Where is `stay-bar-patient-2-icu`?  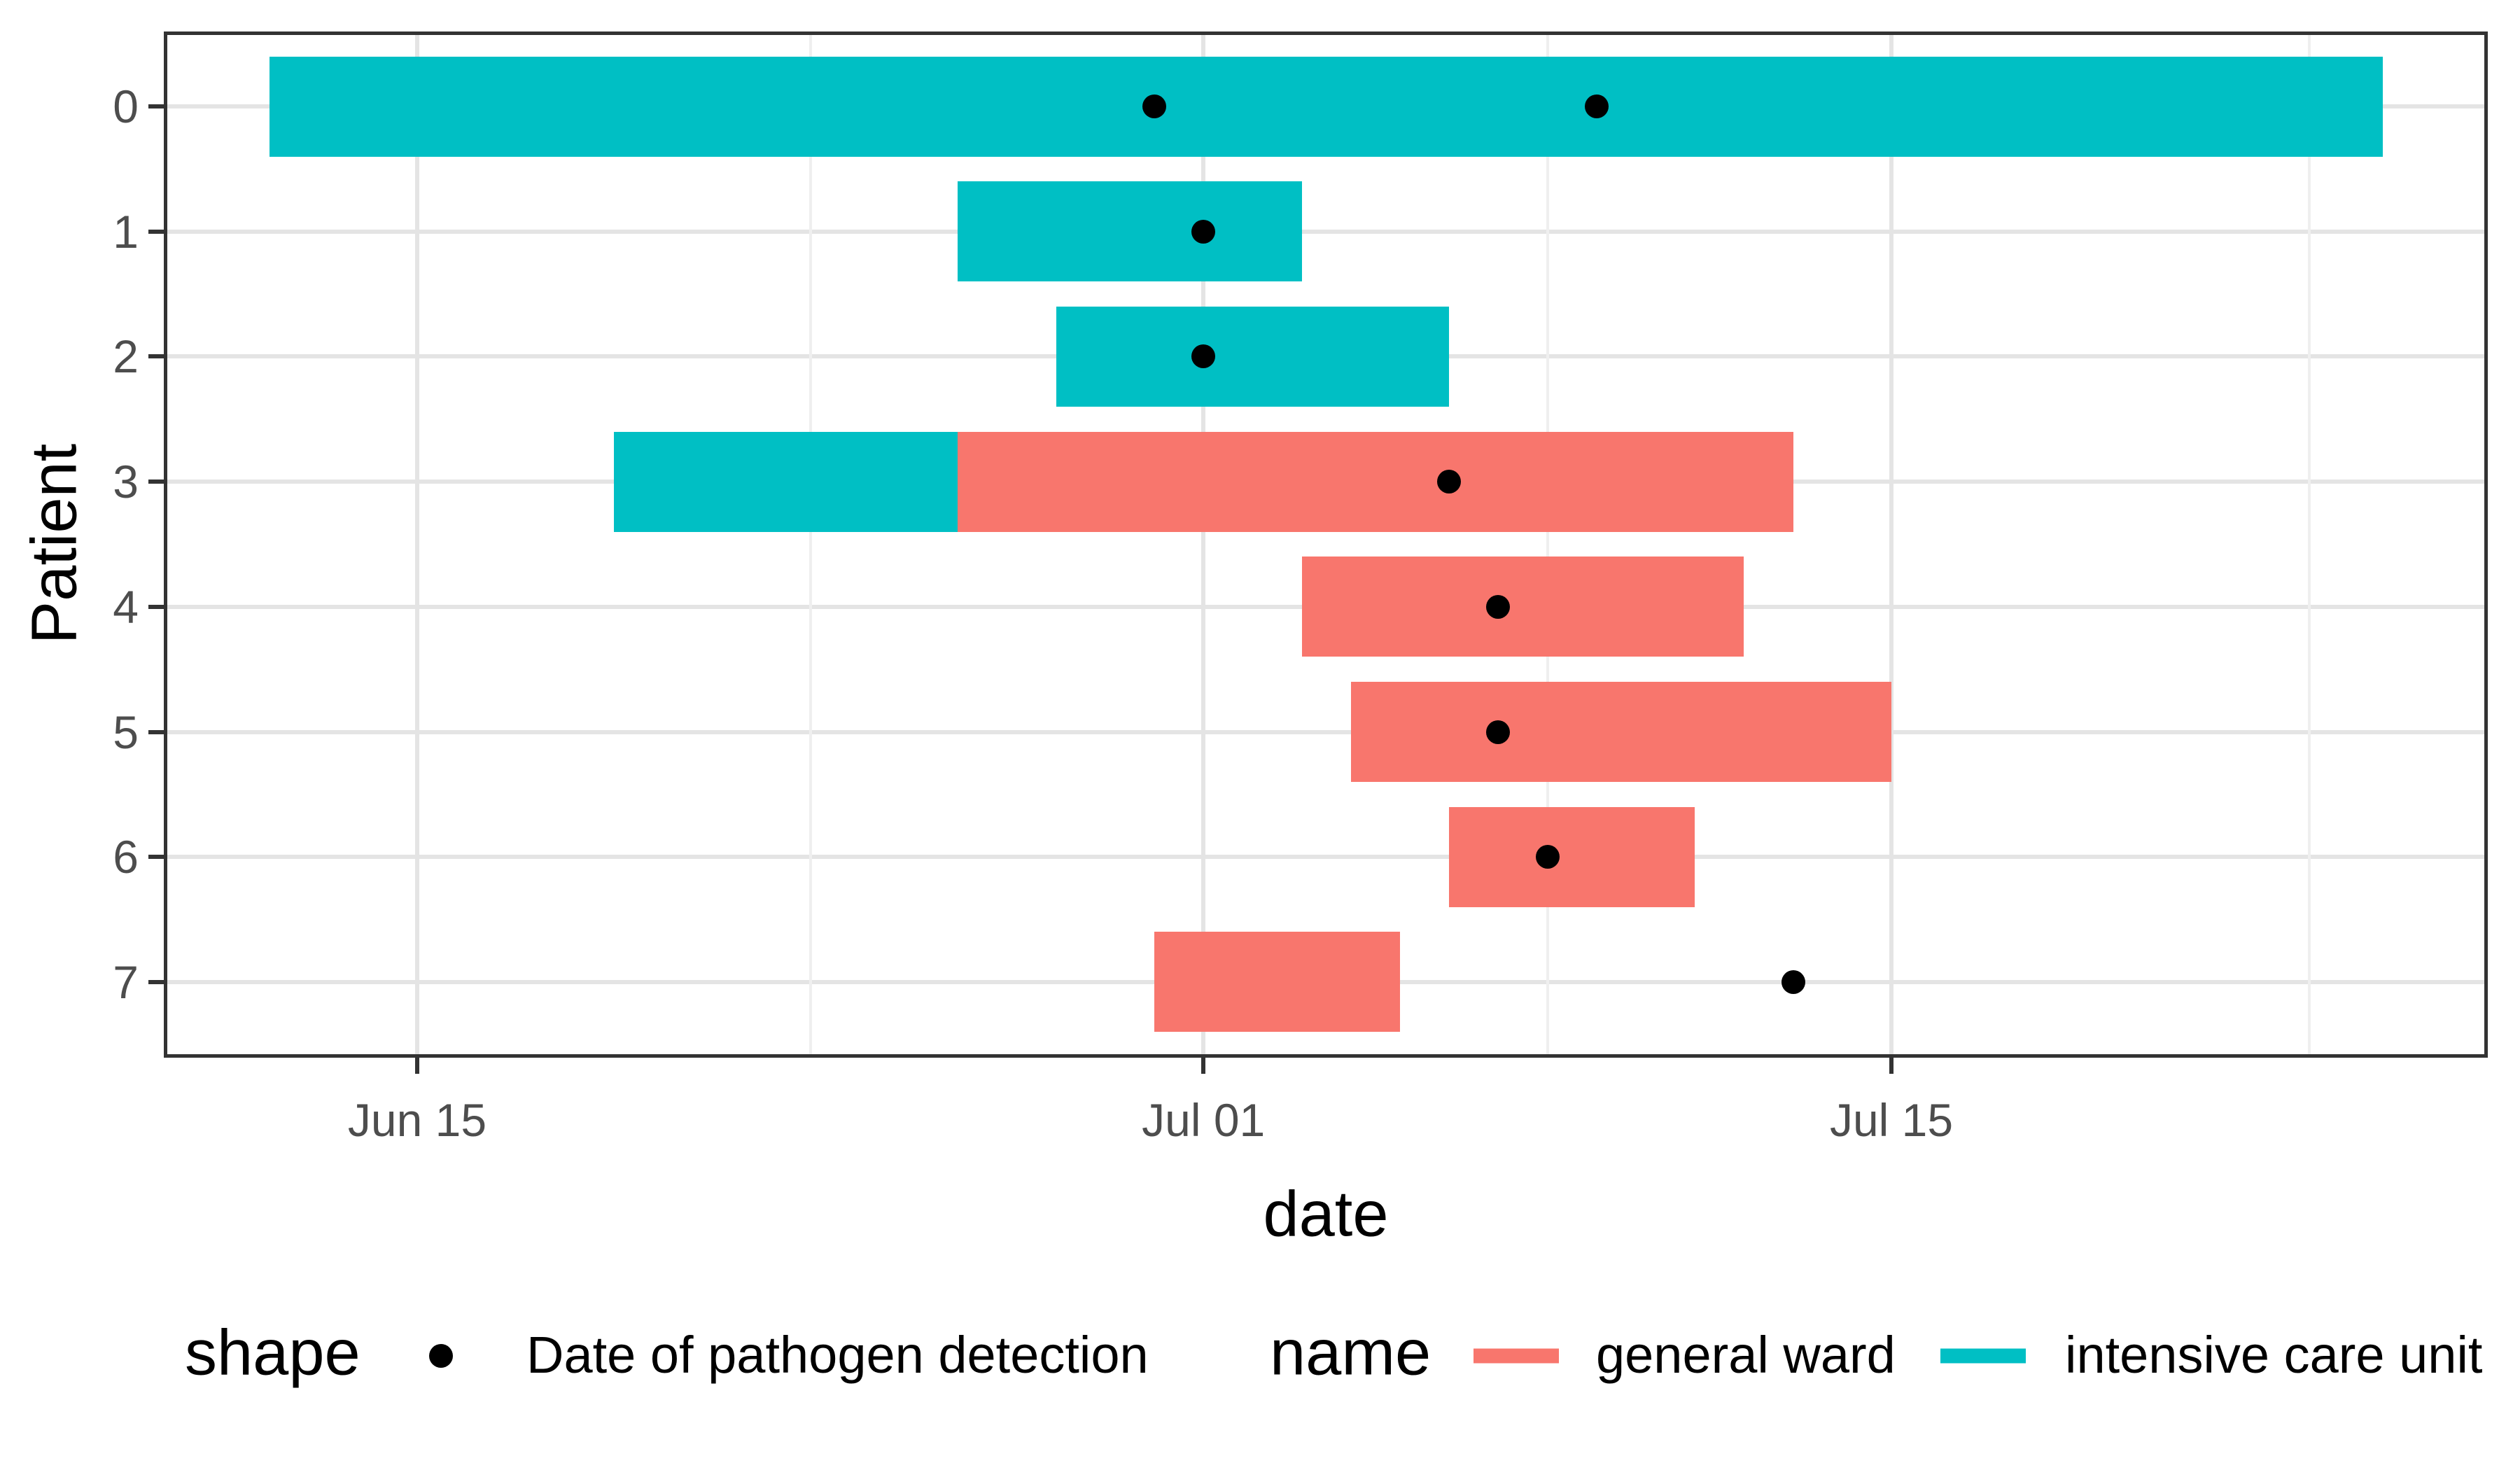
stay-bar-patient-2-icu is located at coordinates (1253, 356).